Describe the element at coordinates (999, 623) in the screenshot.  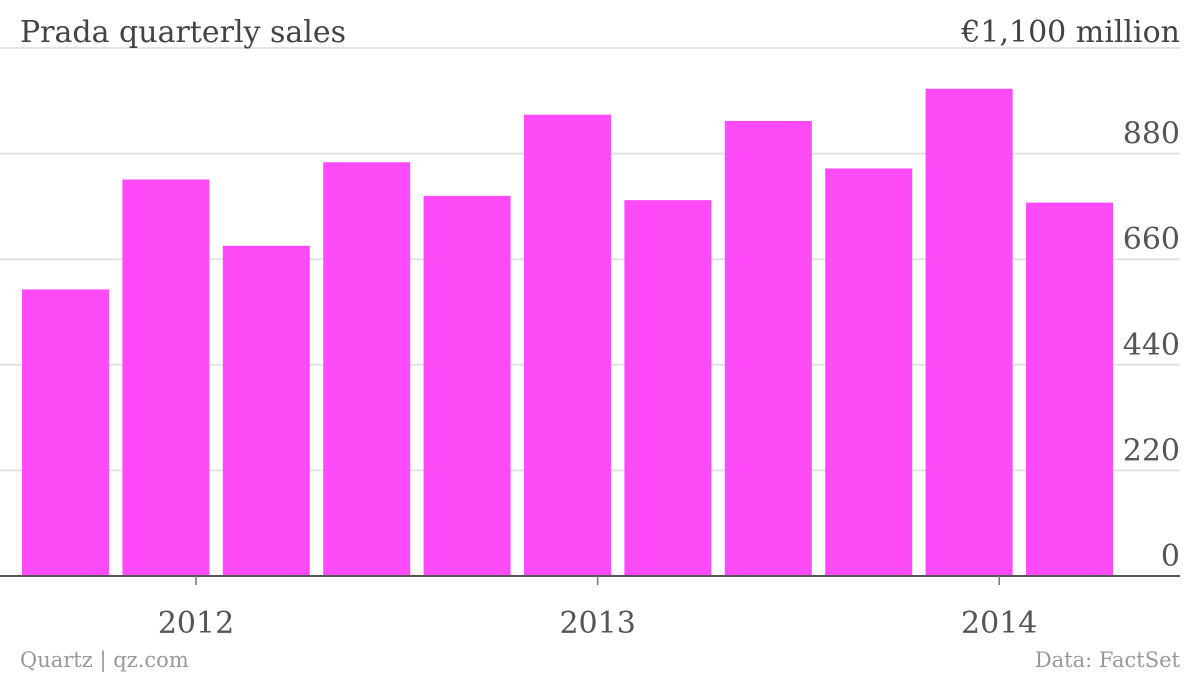
I see `x-tick-label: 2014` at that location.